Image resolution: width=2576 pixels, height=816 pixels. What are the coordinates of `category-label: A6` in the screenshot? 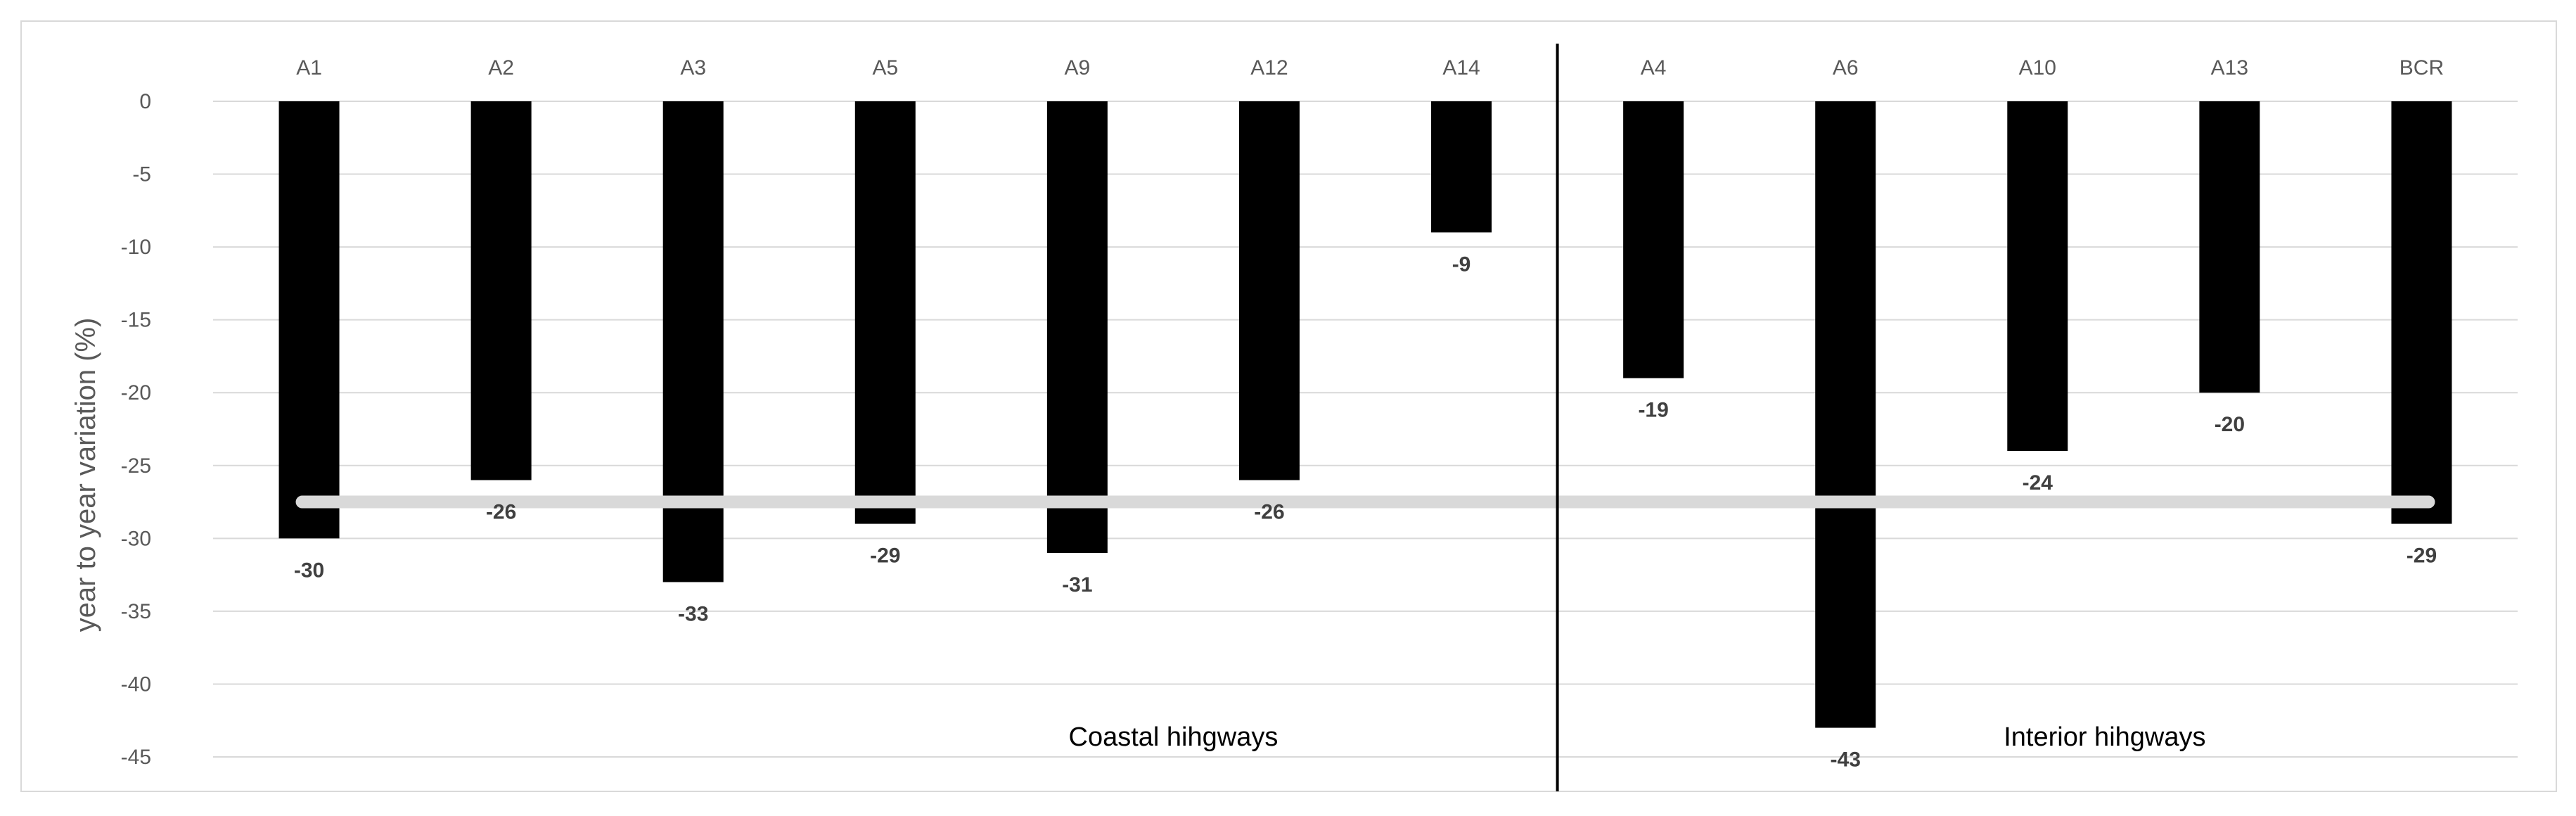 It's located at (1846, 67).